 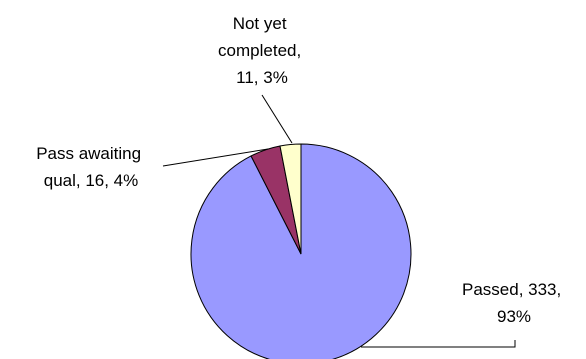 What do you see at coordinates (514, 303) in the screenshot?
I see `data-label-passed: Passed, 333, 93%` at bounding box center [514, 303].